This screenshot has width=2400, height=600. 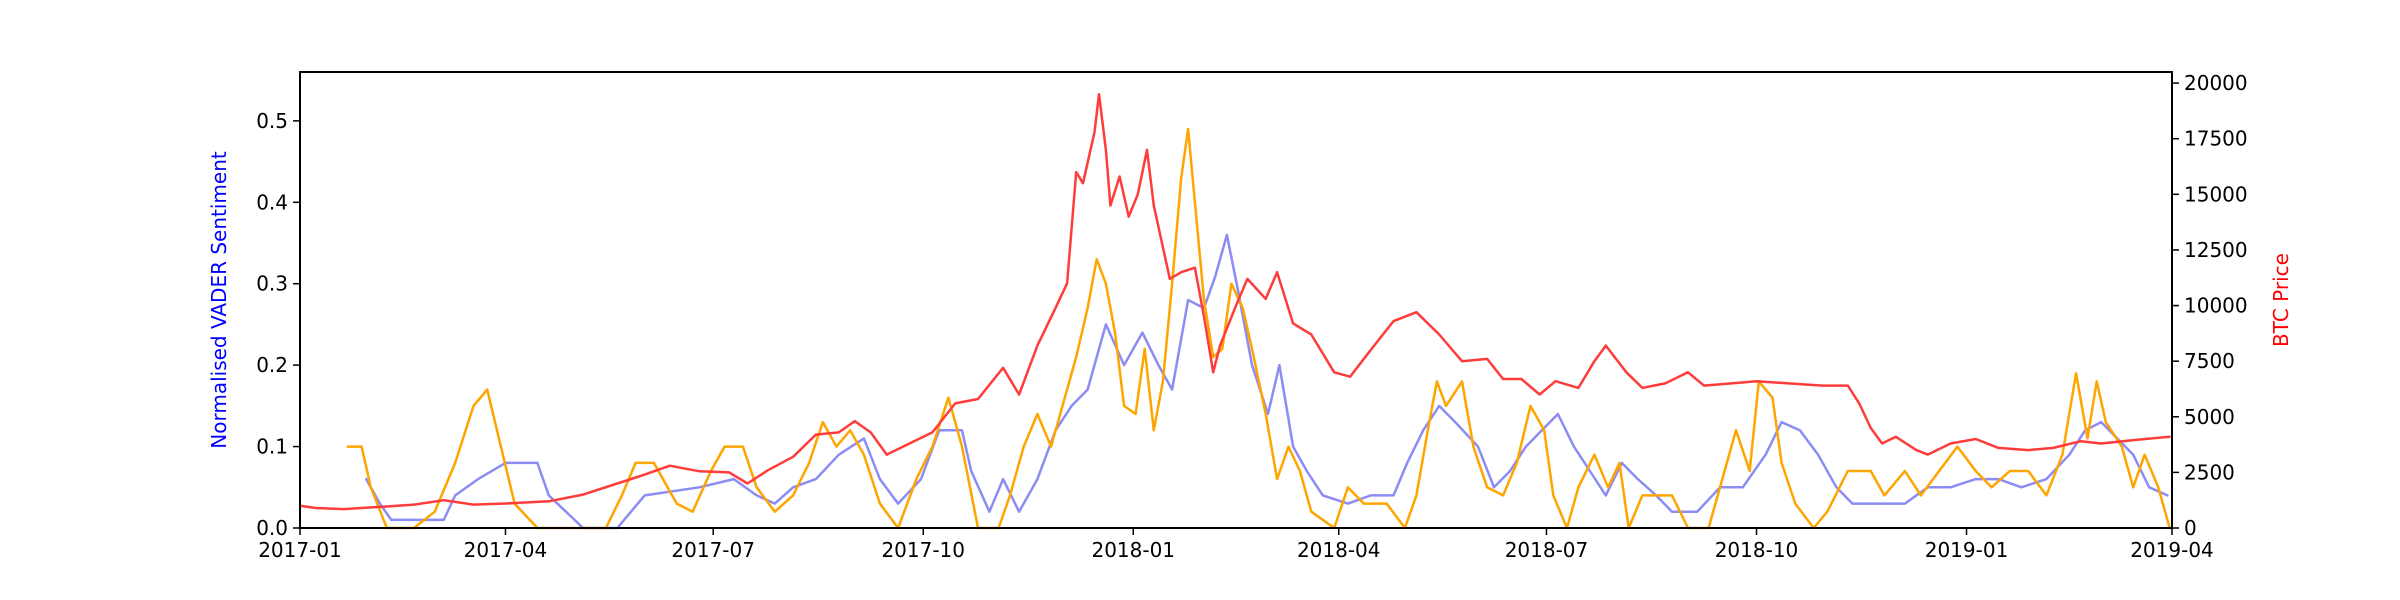 What do you see at coordinates (1547, 550) in the screenshot?
I see `x-tick-label: 2018-07` at bounding box center [1547, 550].